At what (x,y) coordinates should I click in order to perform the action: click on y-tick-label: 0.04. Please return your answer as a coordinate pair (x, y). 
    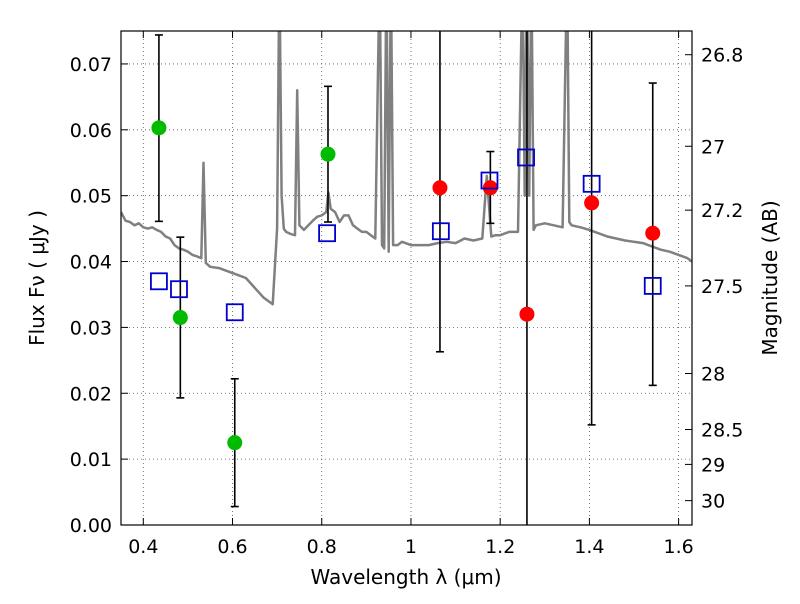
    Looking at the image, I should click on (91, 263).